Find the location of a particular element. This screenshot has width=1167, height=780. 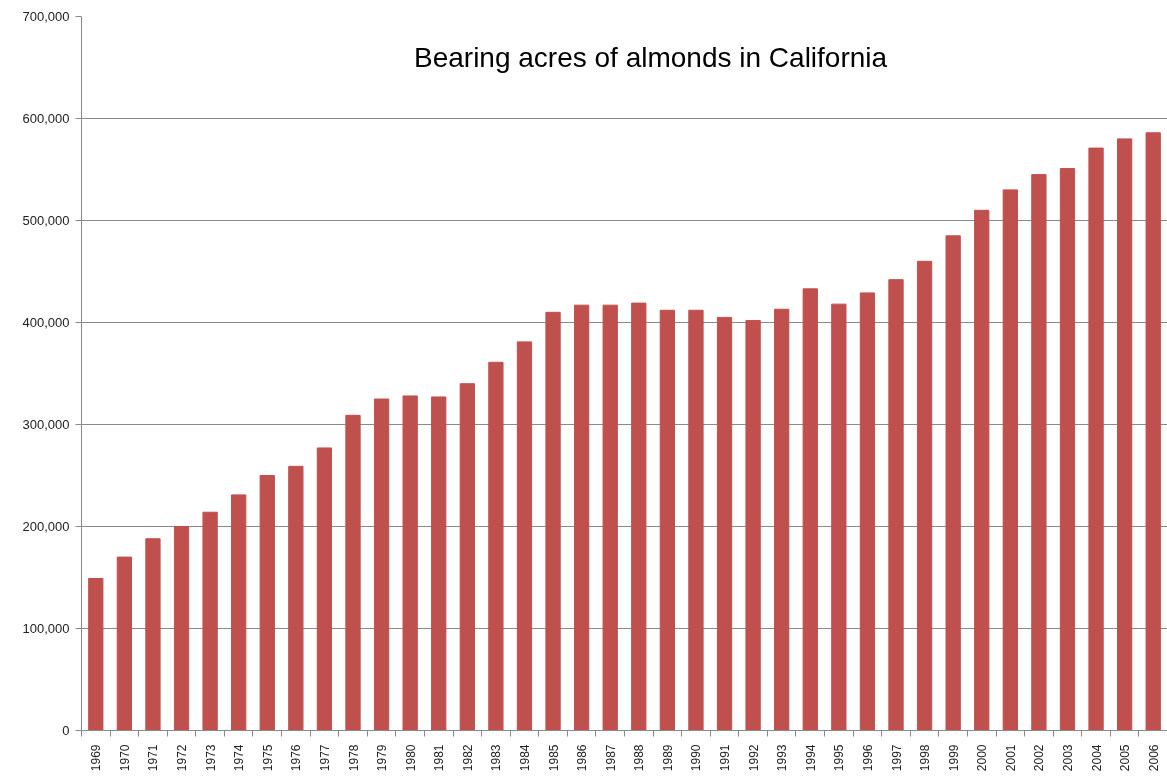

x-tick-label: 1985 is located at coordinates (553, 758).